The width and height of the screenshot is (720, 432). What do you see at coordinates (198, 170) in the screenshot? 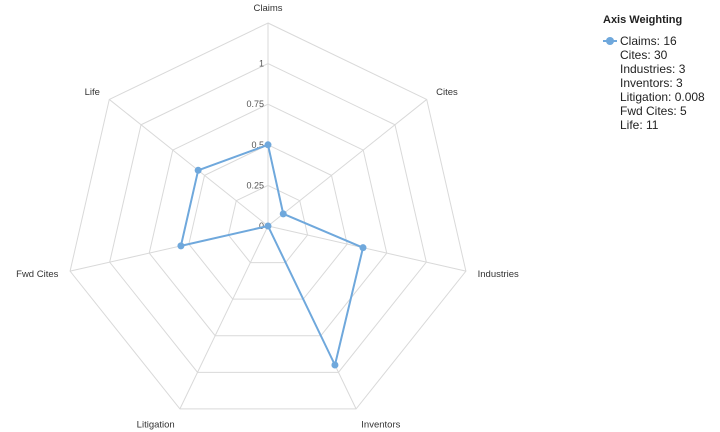
I see `data-point-life` at bounding box center [198, 170].